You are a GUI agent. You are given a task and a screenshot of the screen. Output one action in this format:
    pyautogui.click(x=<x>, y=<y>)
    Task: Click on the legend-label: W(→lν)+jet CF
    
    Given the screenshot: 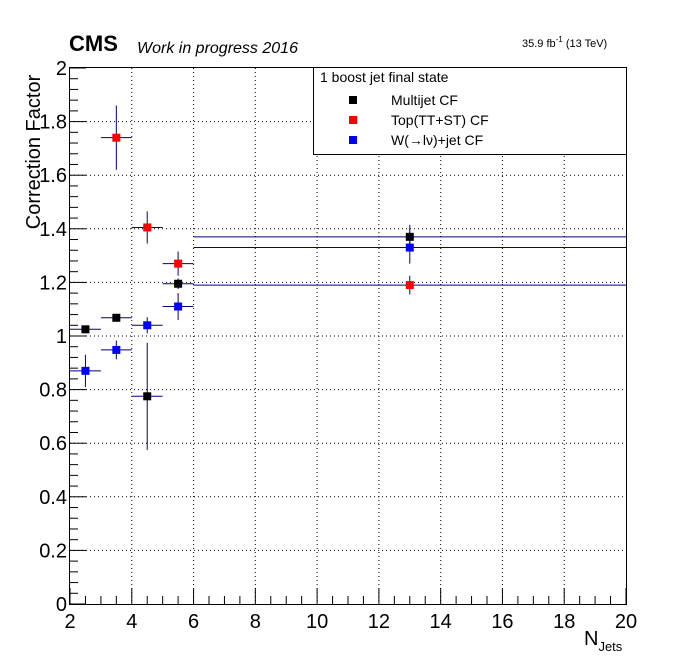 What is the action you would take?
    pyautogui.click(x=437, y=140)
    